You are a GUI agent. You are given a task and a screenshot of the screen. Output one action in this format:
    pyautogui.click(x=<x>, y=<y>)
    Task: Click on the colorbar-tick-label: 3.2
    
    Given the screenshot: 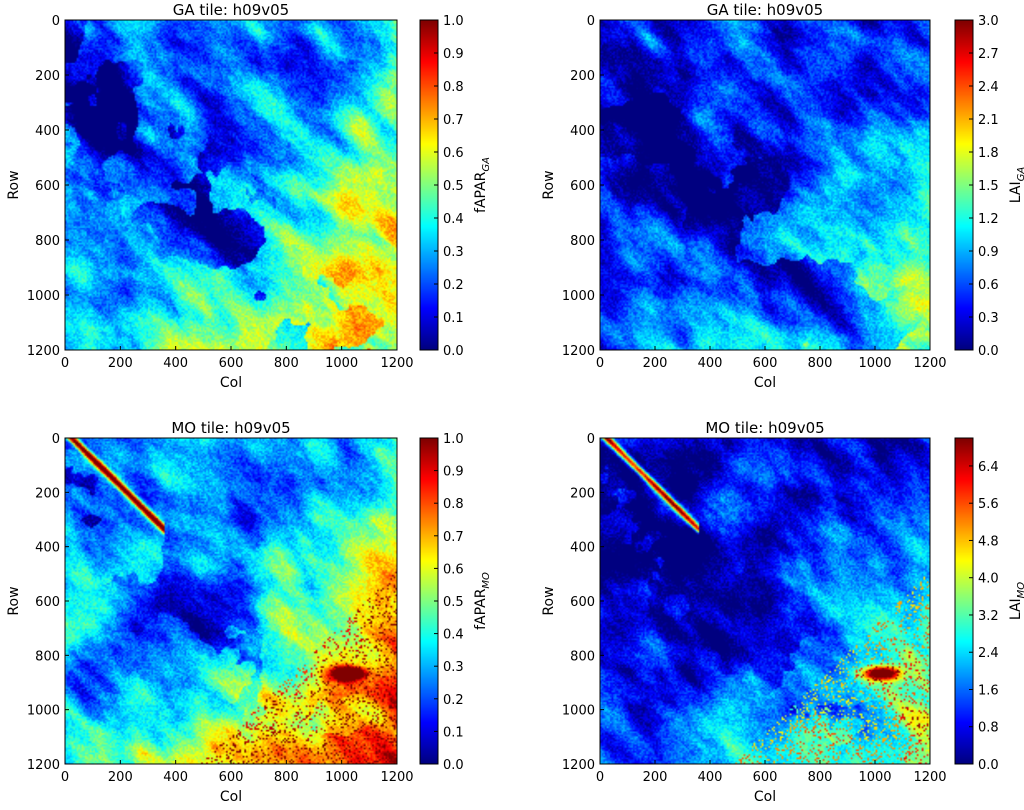 What is the action you would take?
    pyautogui.click(x=988, y=616)
    